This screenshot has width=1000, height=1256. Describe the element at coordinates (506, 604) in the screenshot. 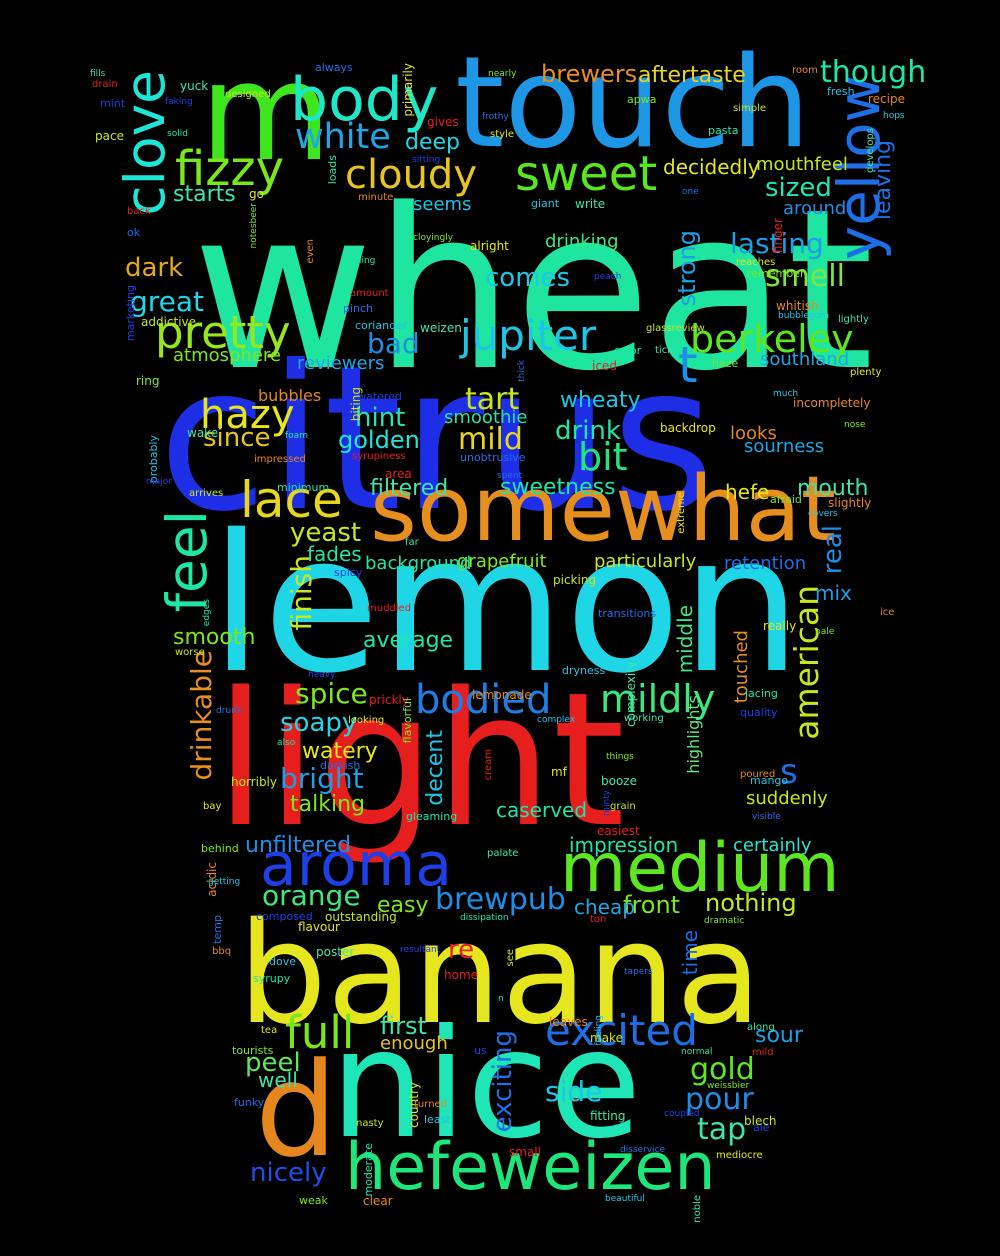

I see `word-lemon: lemon` at that location.